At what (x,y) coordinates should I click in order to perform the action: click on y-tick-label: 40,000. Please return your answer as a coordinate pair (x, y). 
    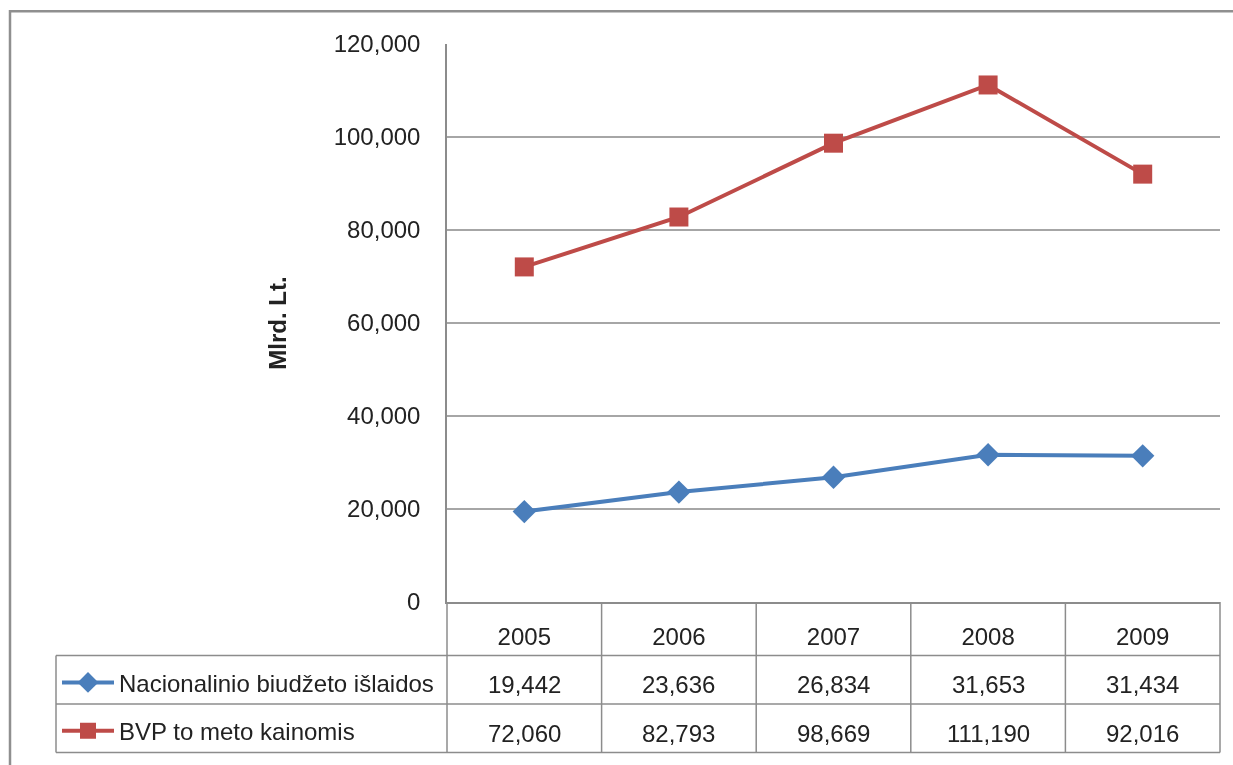
    Looking at the image, I should click on (384, 416).